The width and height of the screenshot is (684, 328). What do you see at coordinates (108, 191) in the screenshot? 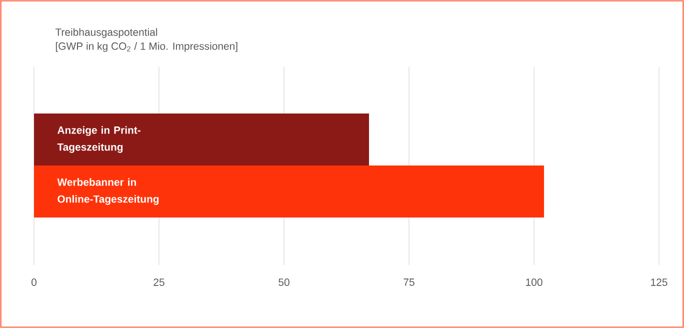
I see `y-tick-label: Werbebanner in Online-Tageszeitung` at bounding box center [108, 191].